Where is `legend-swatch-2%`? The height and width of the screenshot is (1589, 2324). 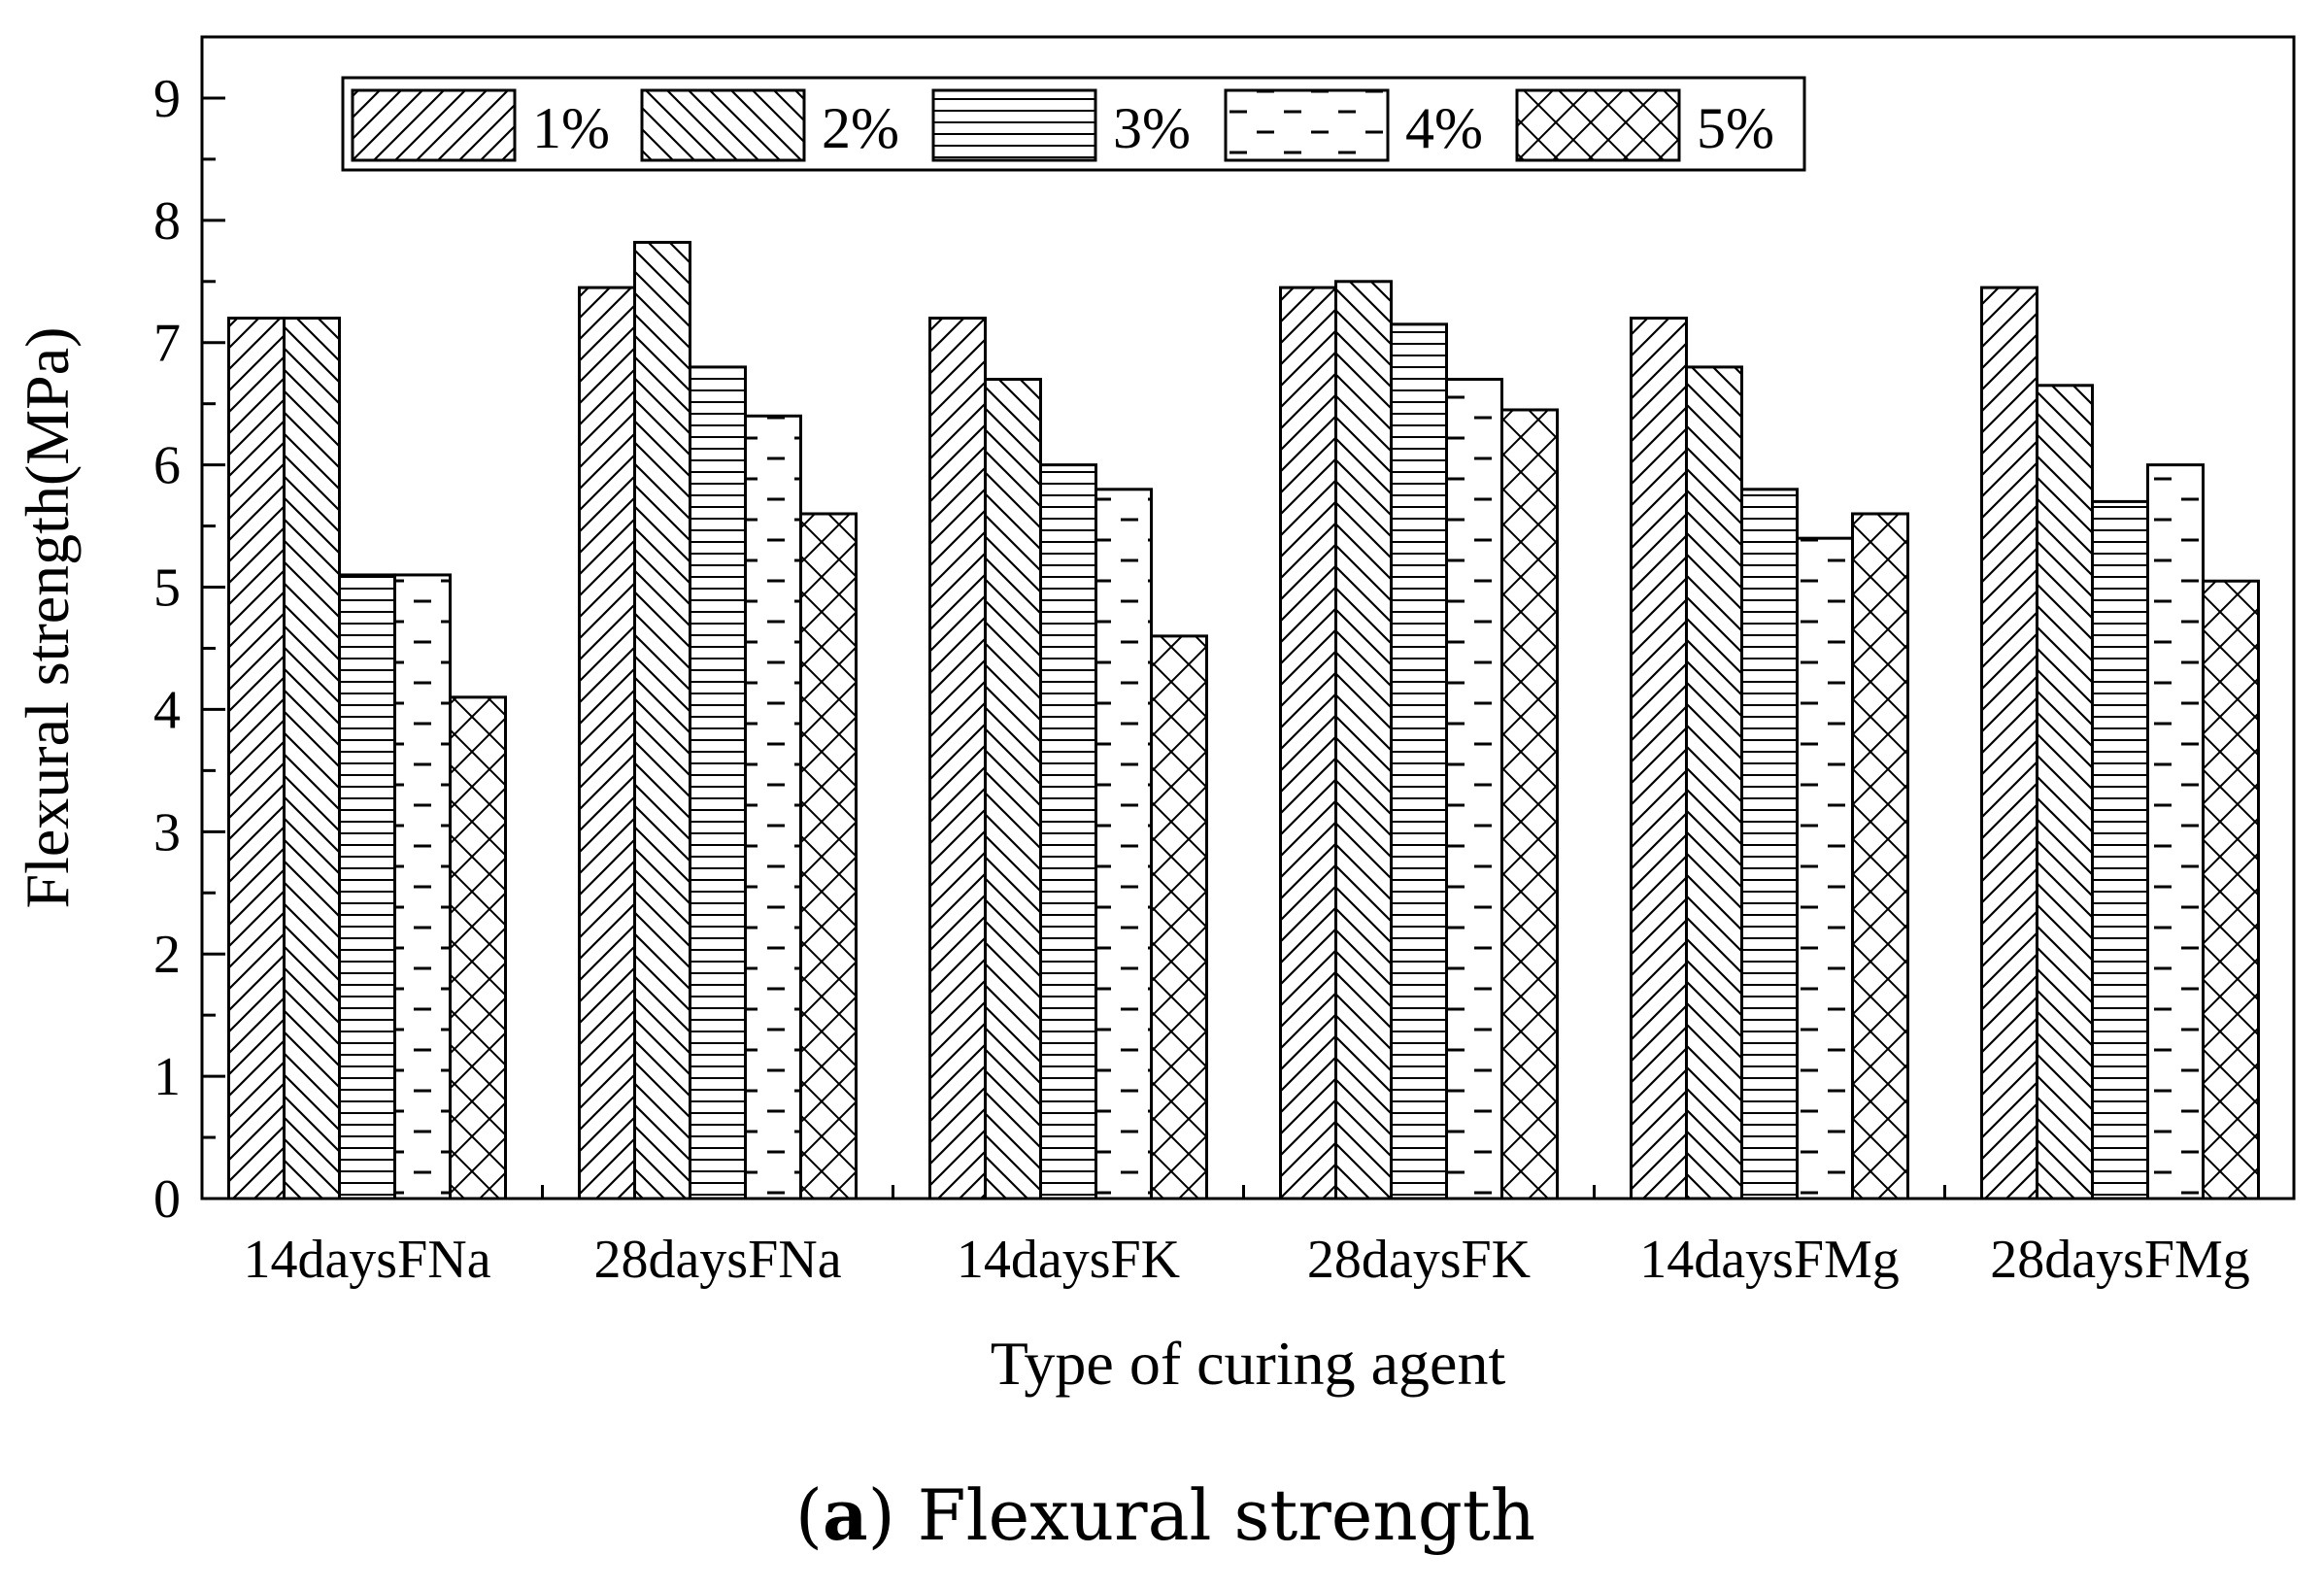 legend-swatch-2% is located at coordinates (723, 125).